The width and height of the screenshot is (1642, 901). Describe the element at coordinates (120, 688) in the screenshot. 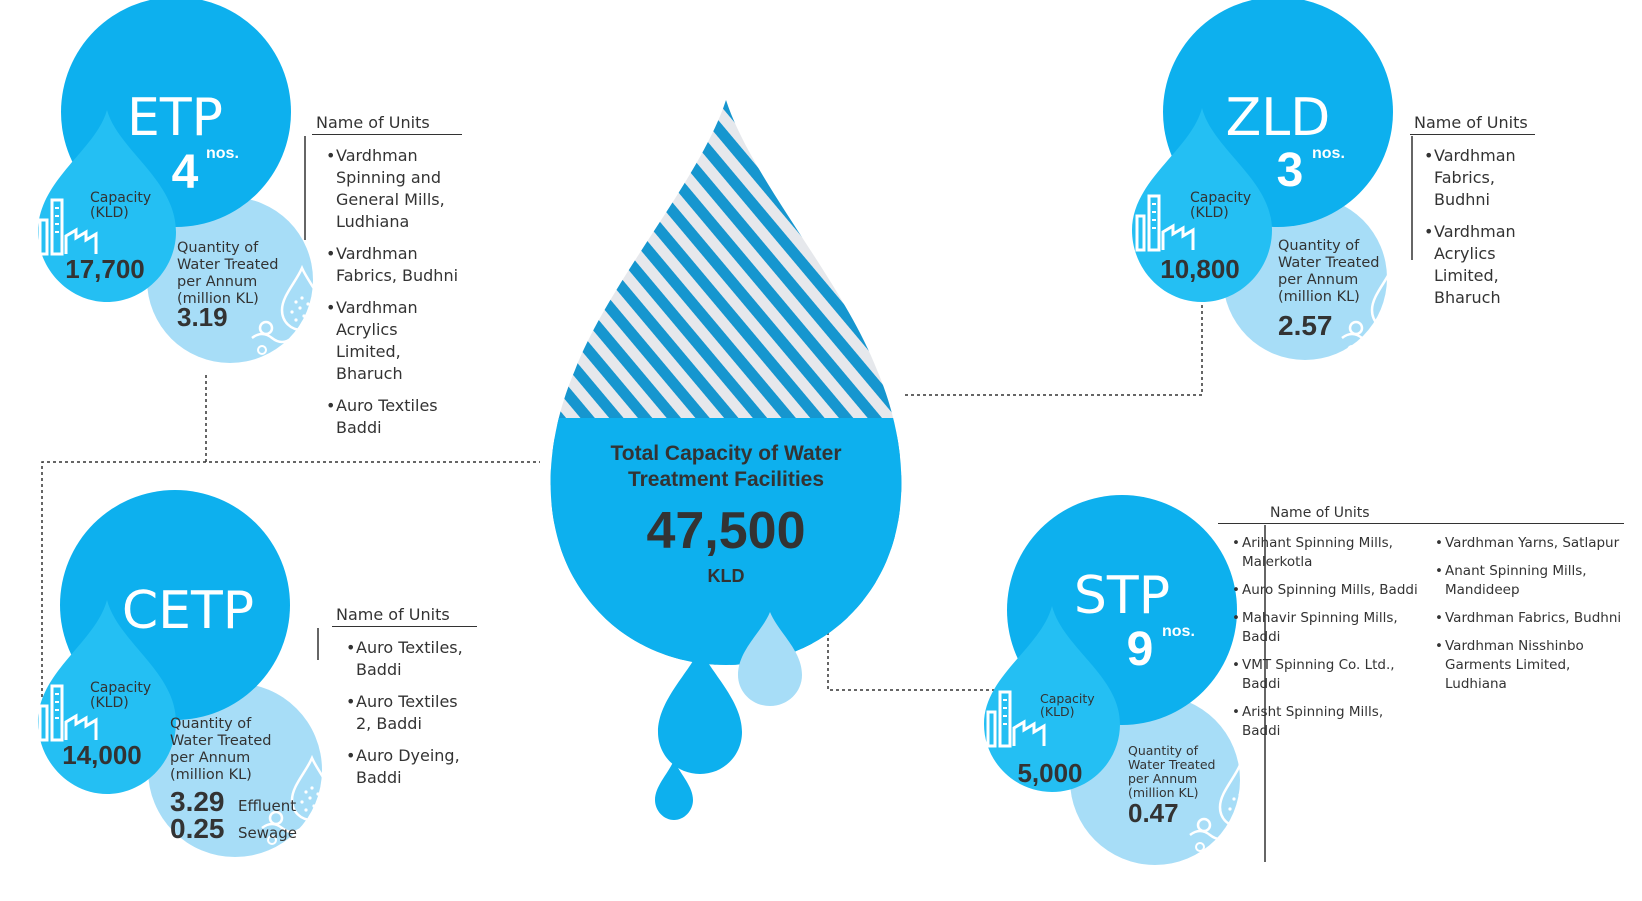

I see `cetp-capacity-label-1: Capacity` at that location.